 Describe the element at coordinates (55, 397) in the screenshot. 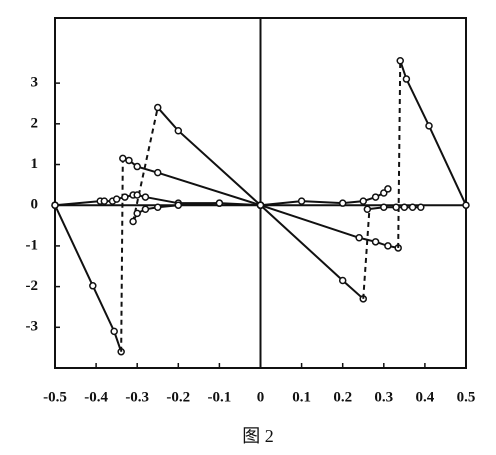

I see `x-tick-label: -0.5` at that location.